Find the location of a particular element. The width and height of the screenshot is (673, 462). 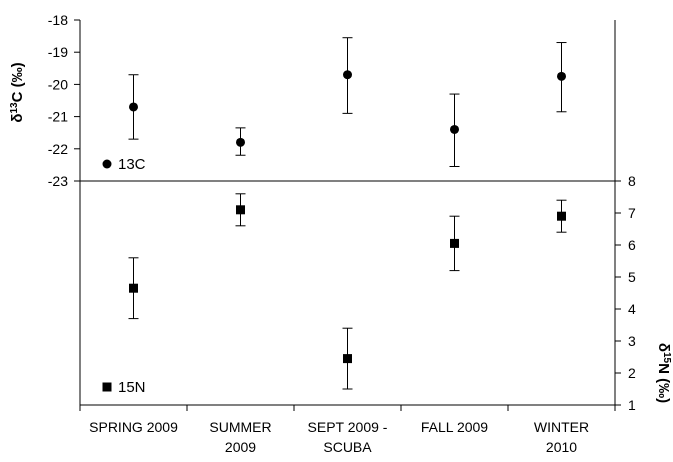

13C-point-2 is located at coordinates (347, 75).